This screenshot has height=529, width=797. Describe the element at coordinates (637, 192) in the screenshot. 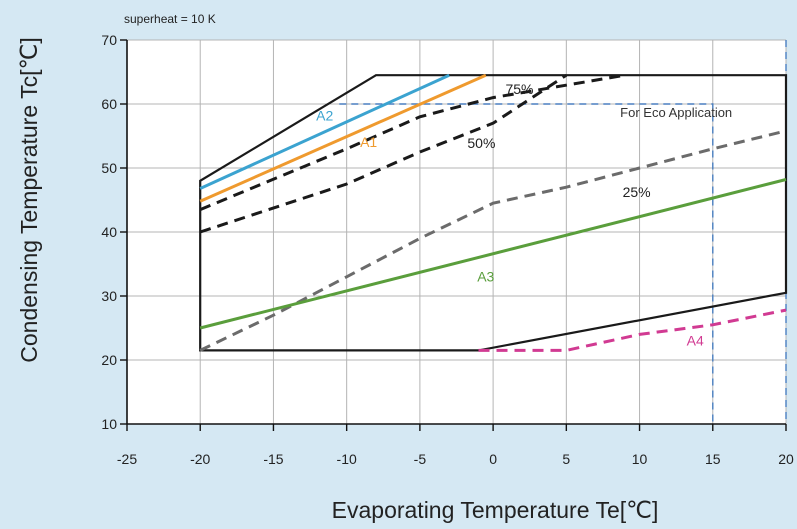

I see `series-label: 25%` at that location.